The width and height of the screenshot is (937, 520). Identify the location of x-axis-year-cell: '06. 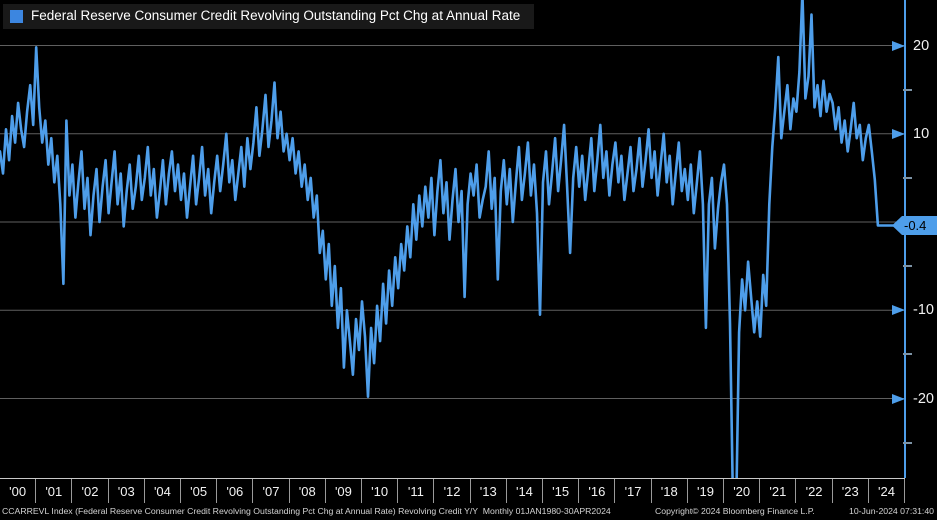
(235, 491).